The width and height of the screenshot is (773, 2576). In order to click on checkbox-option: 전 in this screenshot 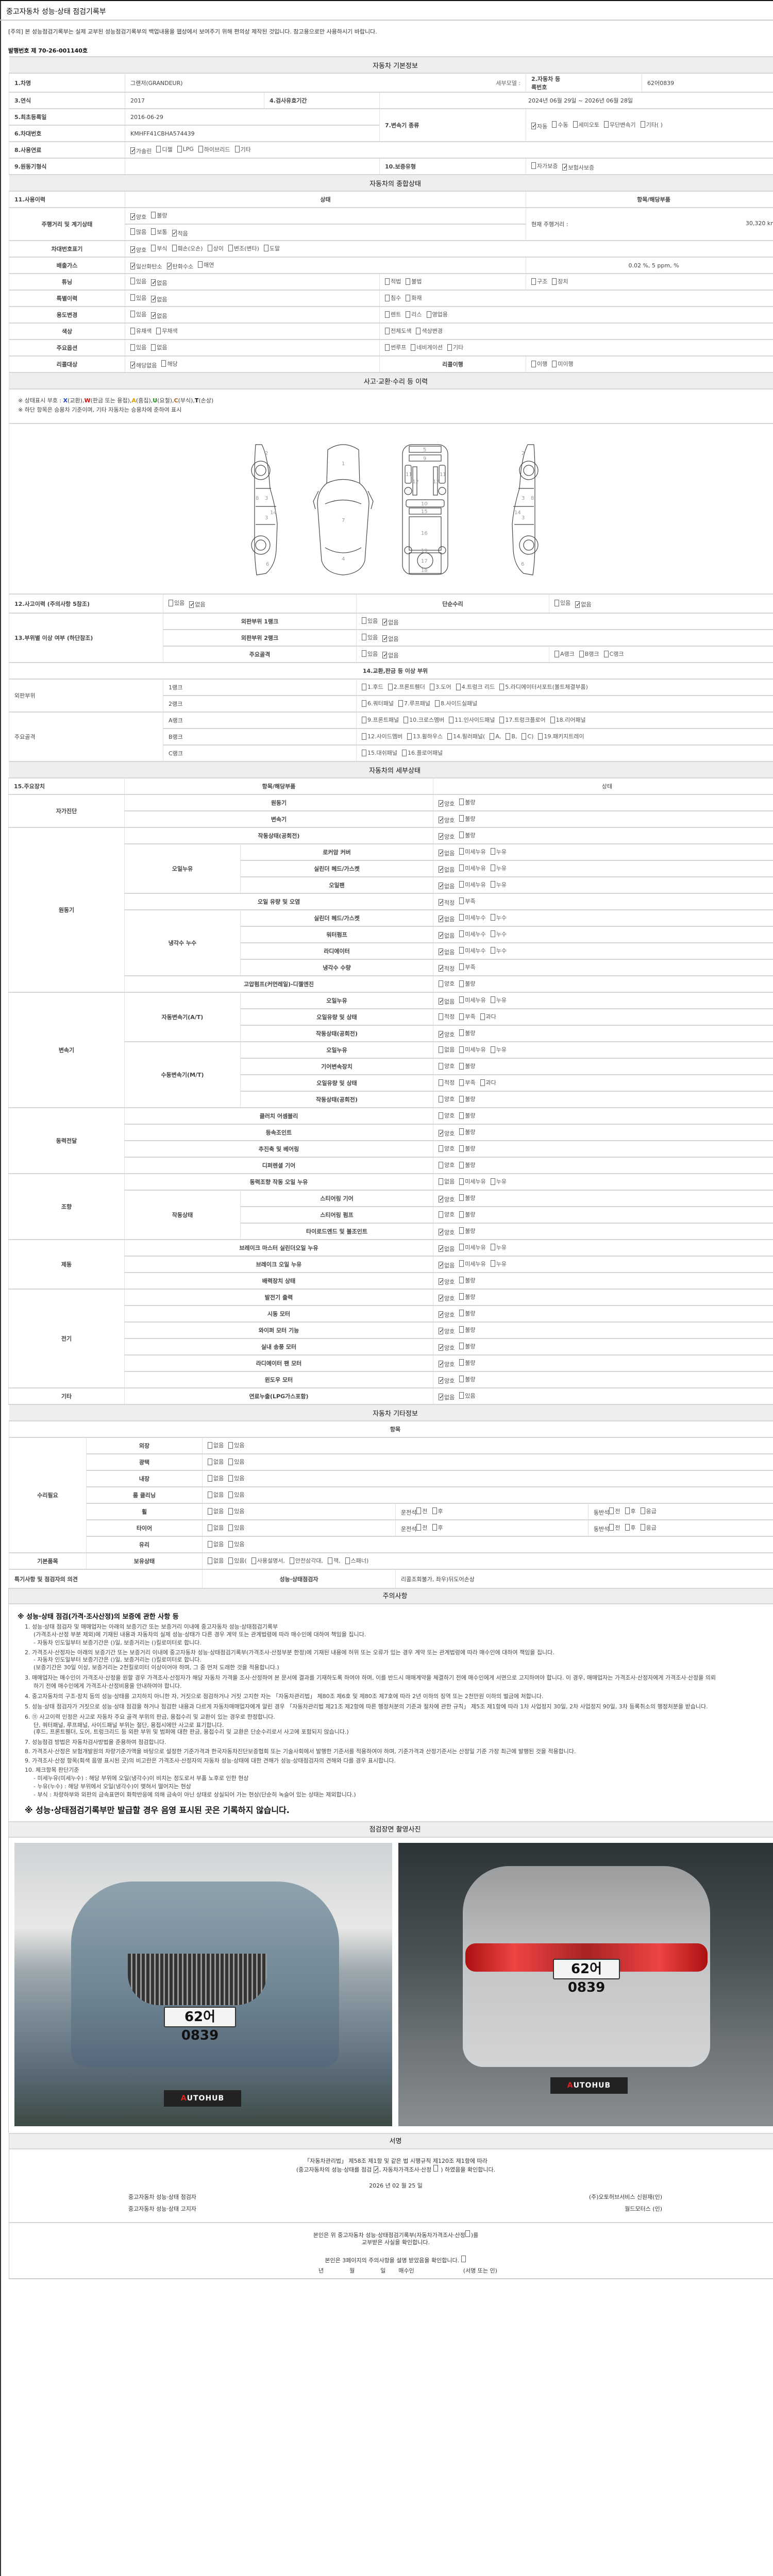, I will do `click(422, 1511)`.